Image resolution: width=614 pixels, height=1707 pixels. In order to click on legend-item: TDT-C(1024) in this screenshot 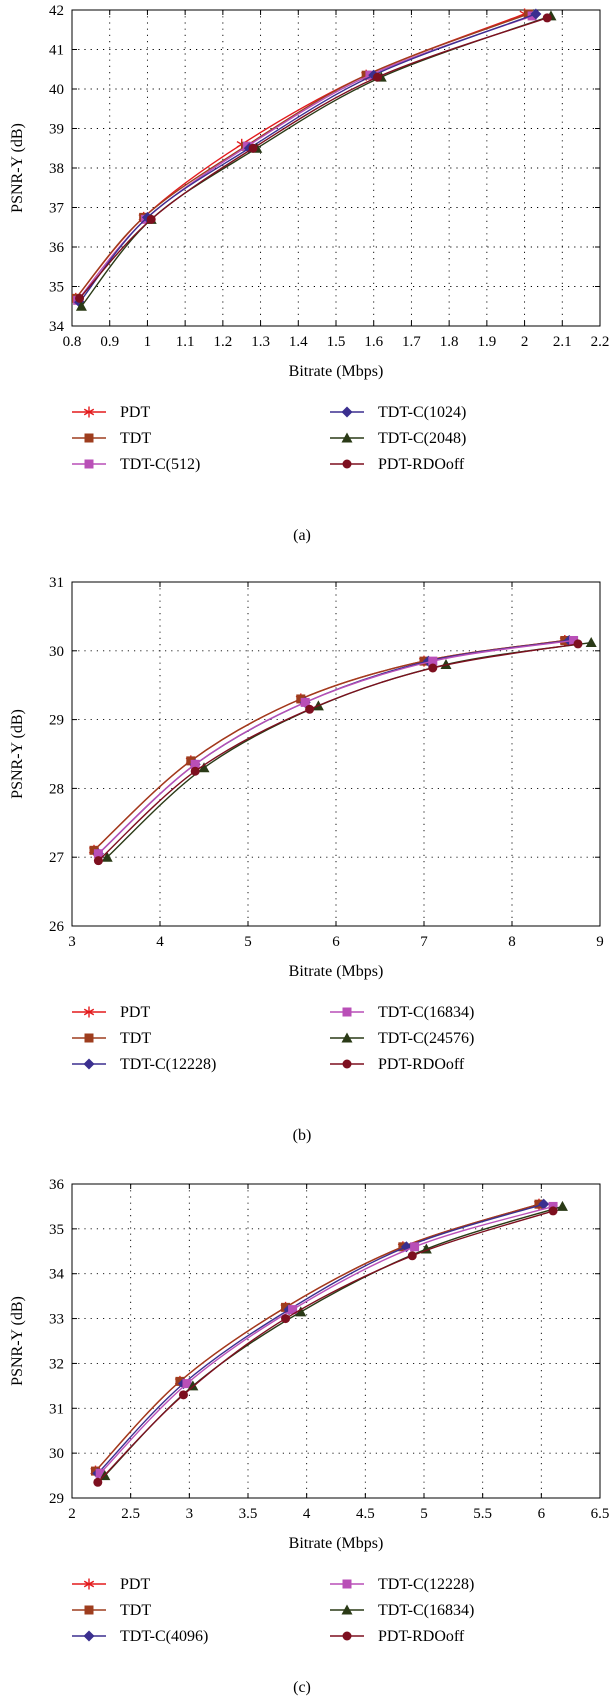, I will do `click(398, 412)`.